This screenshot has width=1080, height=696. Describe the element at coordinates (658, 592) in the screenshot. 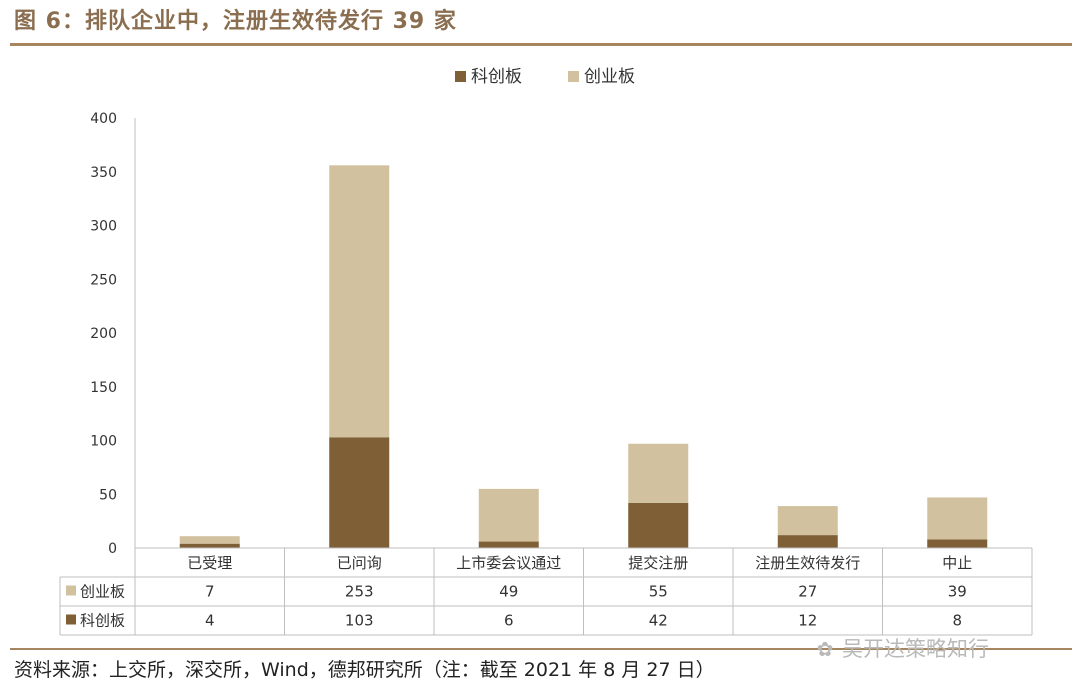

I see `table-cell: 55` at that location.